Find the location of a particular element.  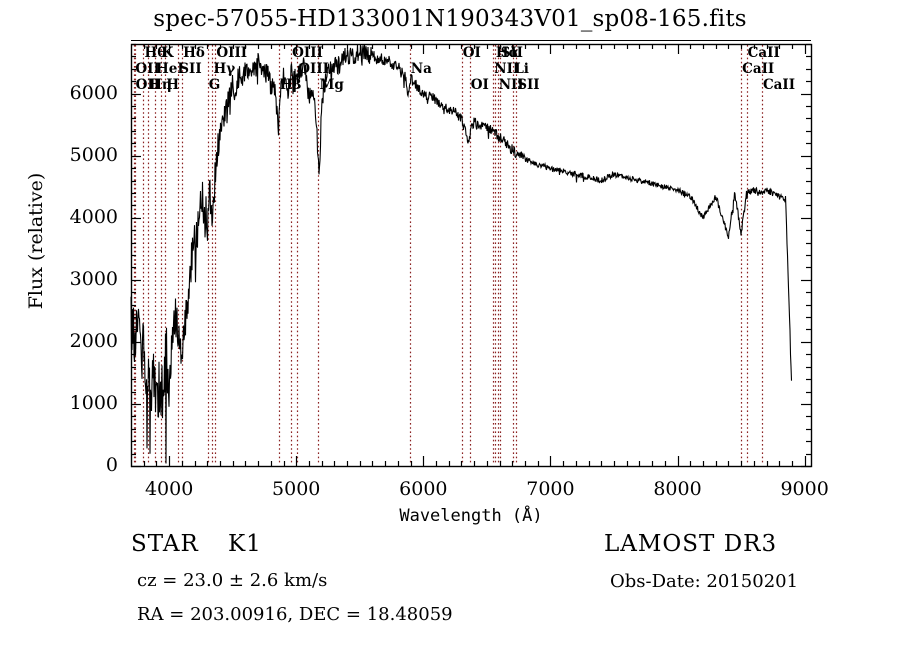

x-tick-label-2: 6000 is located at coordinates (423, 489).